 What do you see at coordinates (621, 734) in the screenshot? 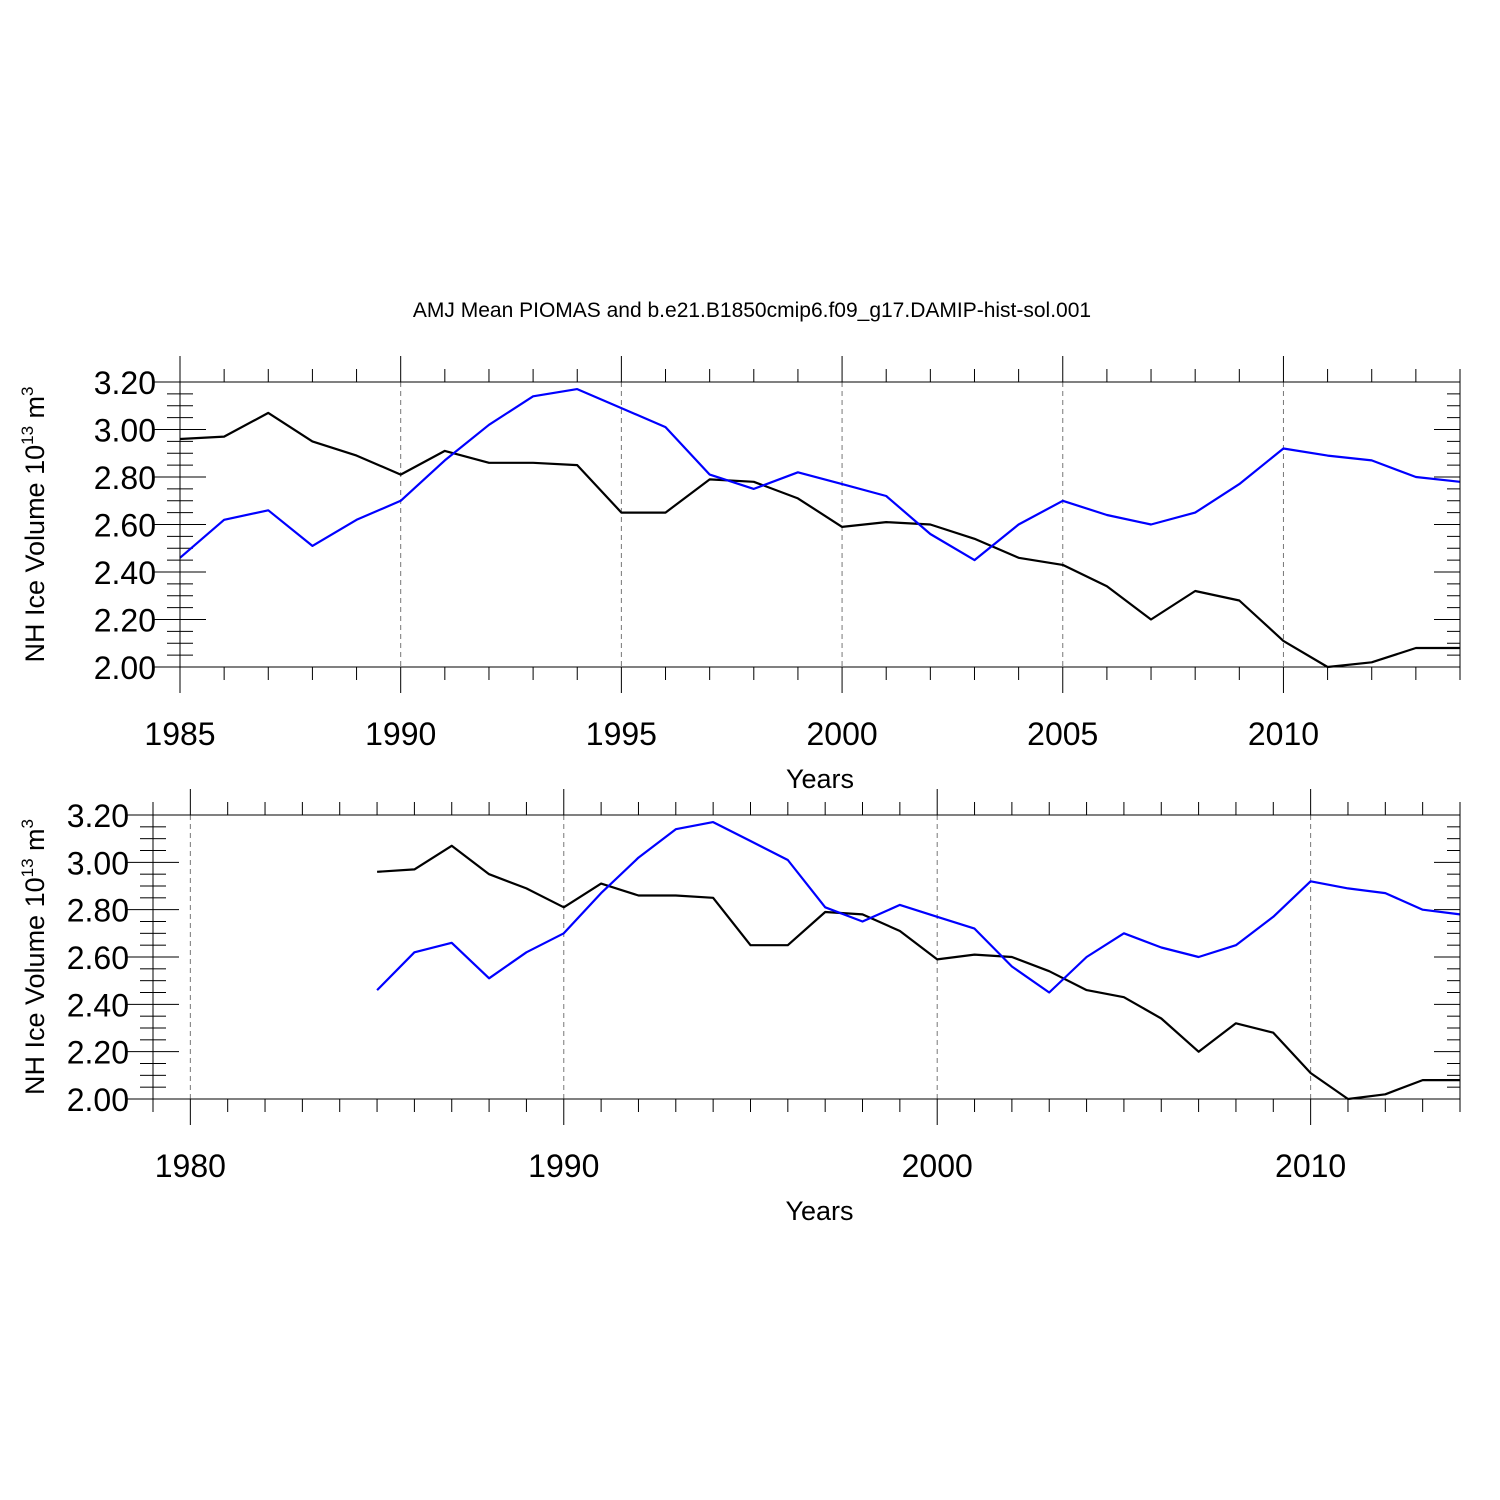
I see `x-tick-label: 1995` at bounding box center [621, 734].